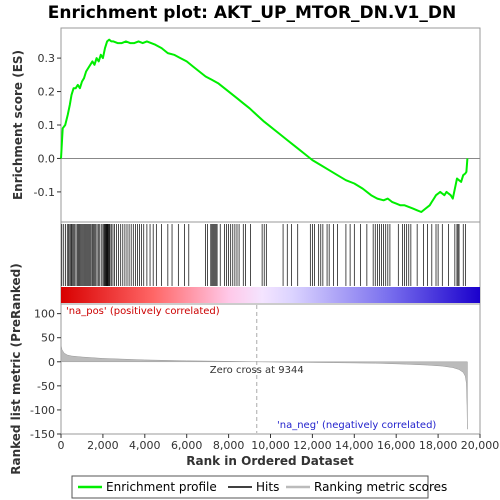 The image size is (500, 500). Describe the element at coordinates (252, 13) in the screenshot. I see `chart-title: Enrichment plot: AKT_UP_MTOR_DN.V1_DN` at that location.